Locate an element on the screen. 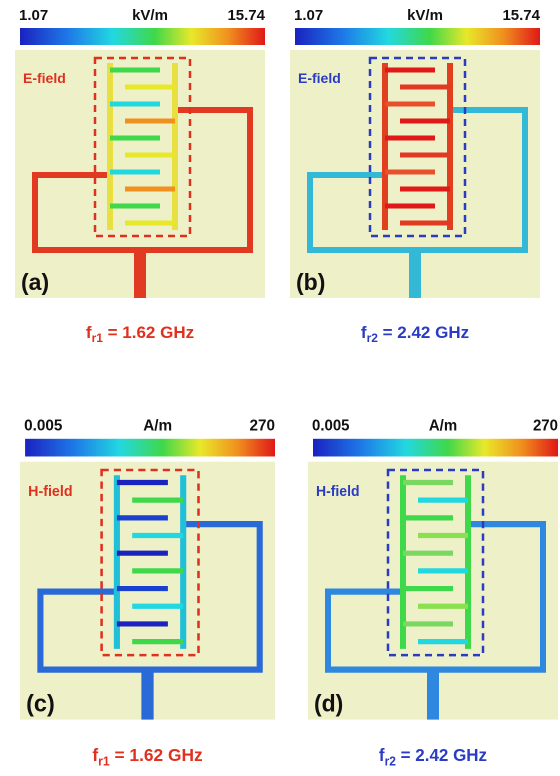 The width and height of the screenshot is (560, 776). panel-label: (c) is located at coordinates (40, 704).